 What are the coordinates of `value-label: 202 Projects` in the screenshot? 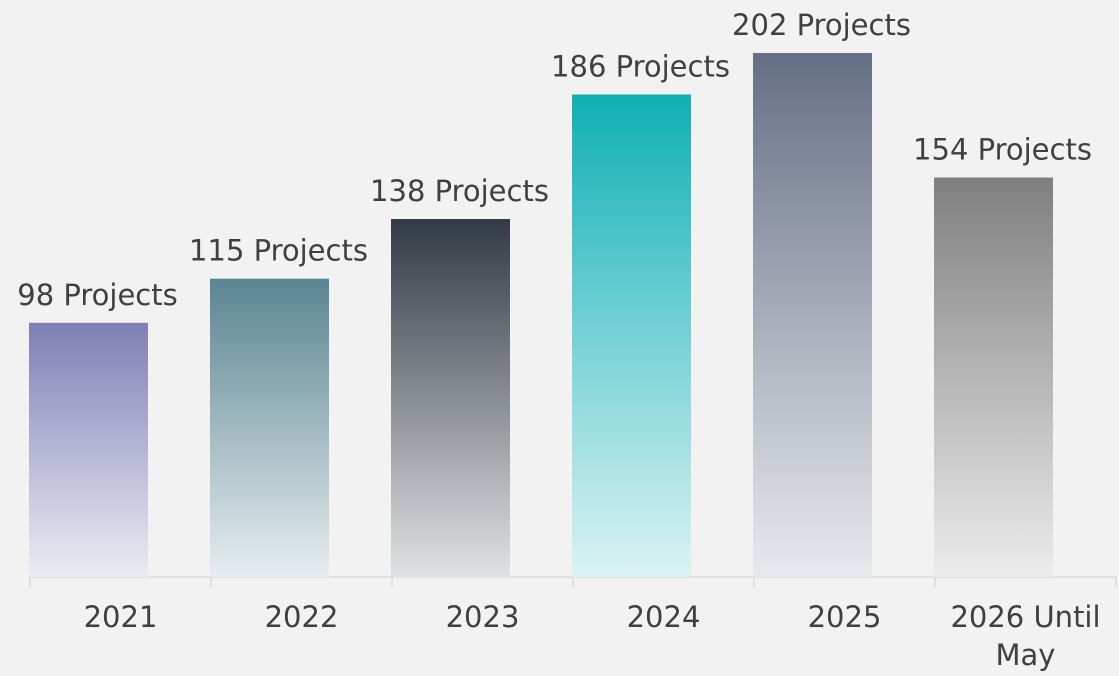 It's located at (821, 25).